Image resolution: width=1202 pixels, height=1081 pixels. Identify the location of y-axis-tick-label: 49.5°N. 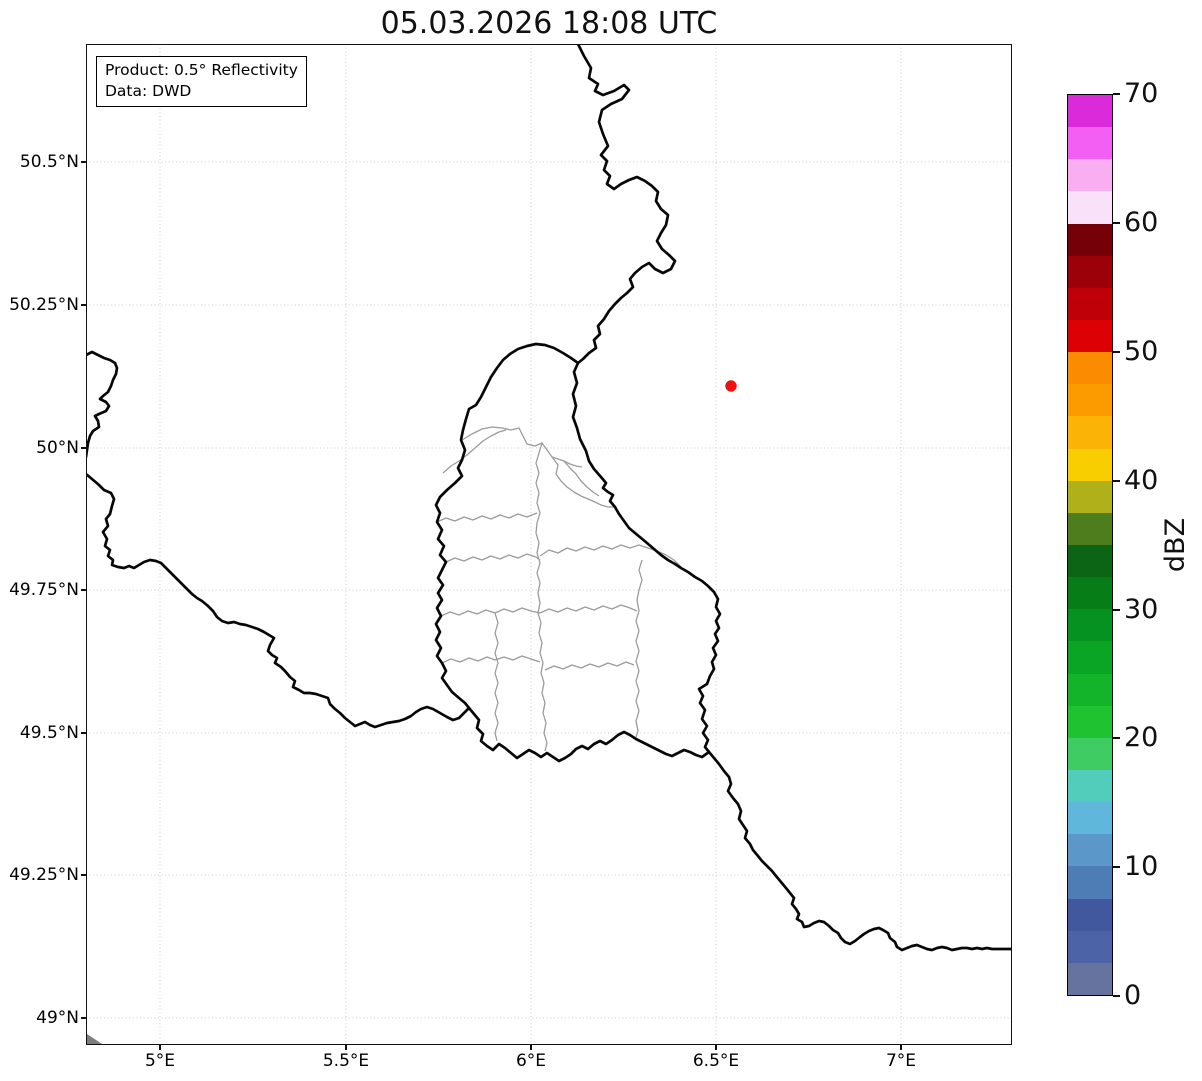
(49, 733).